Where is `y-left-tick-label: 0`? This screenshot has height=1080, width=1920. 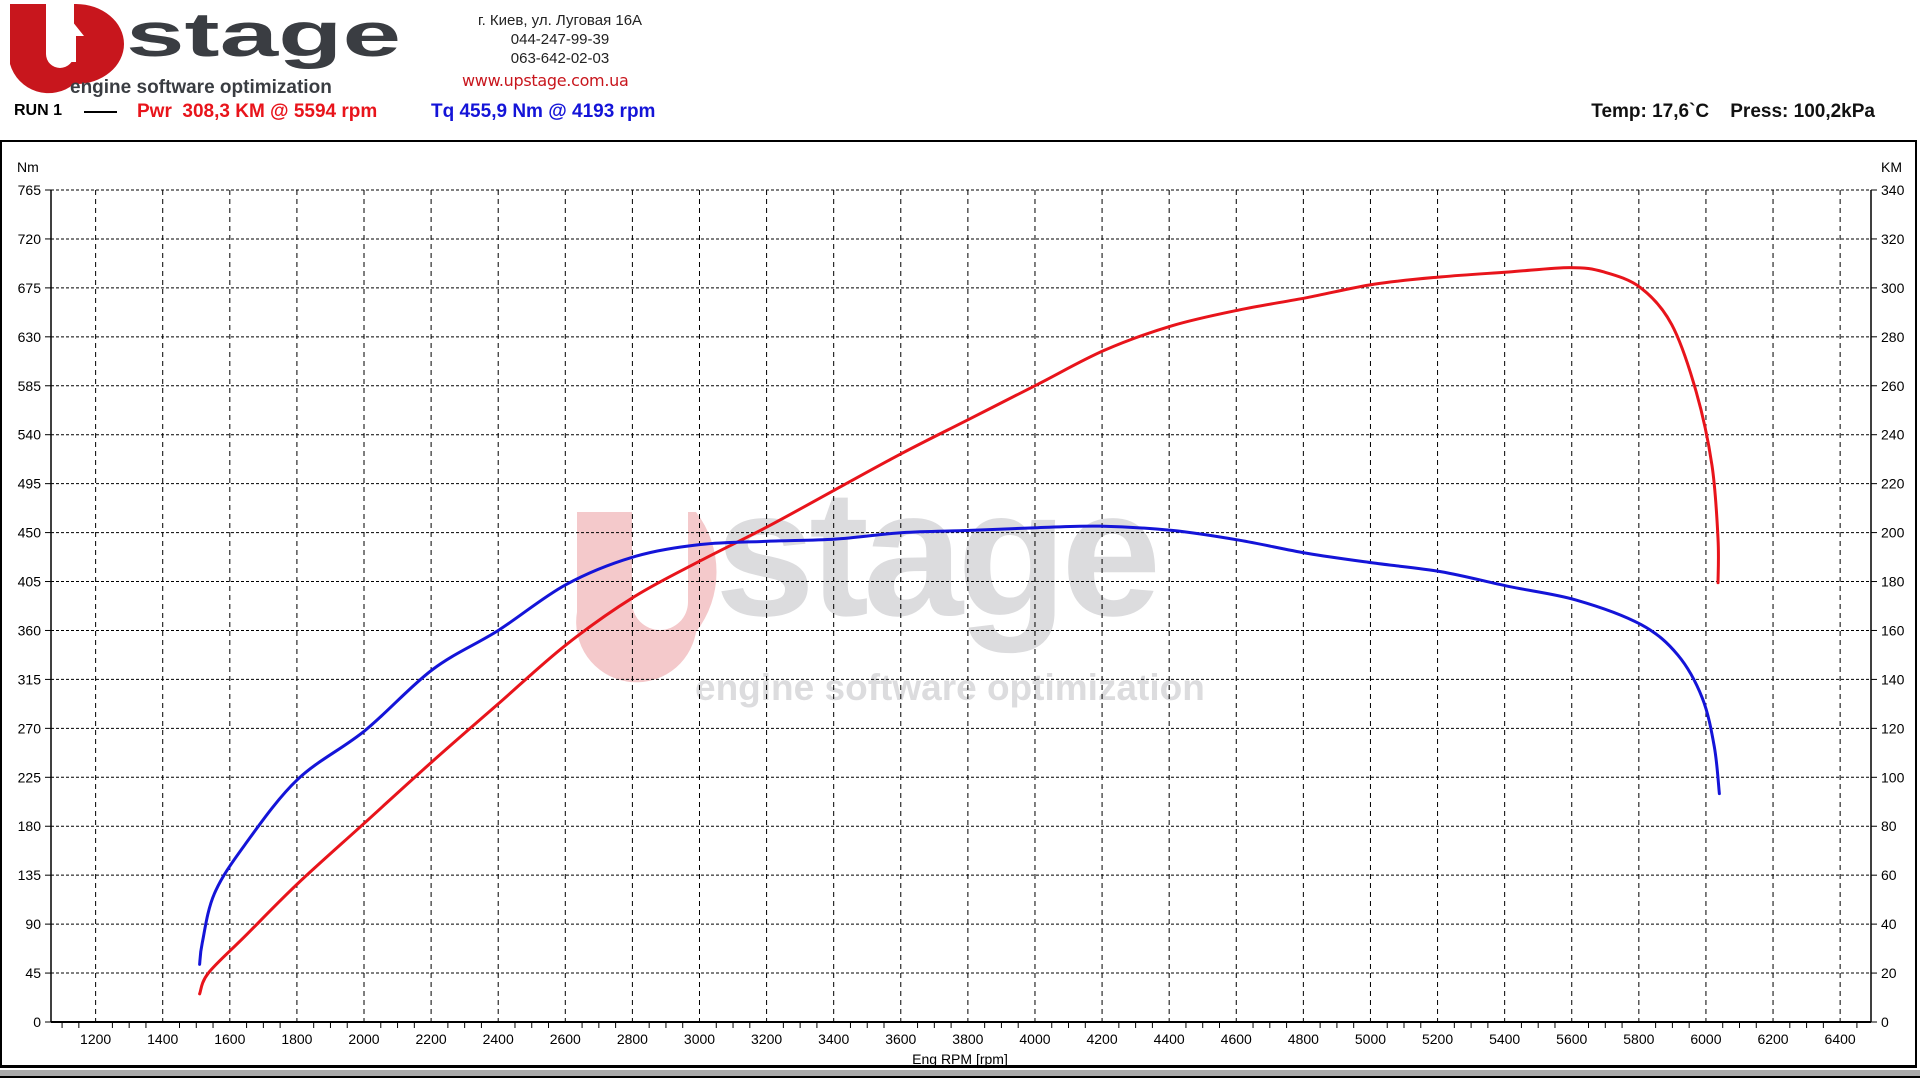 y-left-tick-label: 0 is located at coordinates (37, 1022).